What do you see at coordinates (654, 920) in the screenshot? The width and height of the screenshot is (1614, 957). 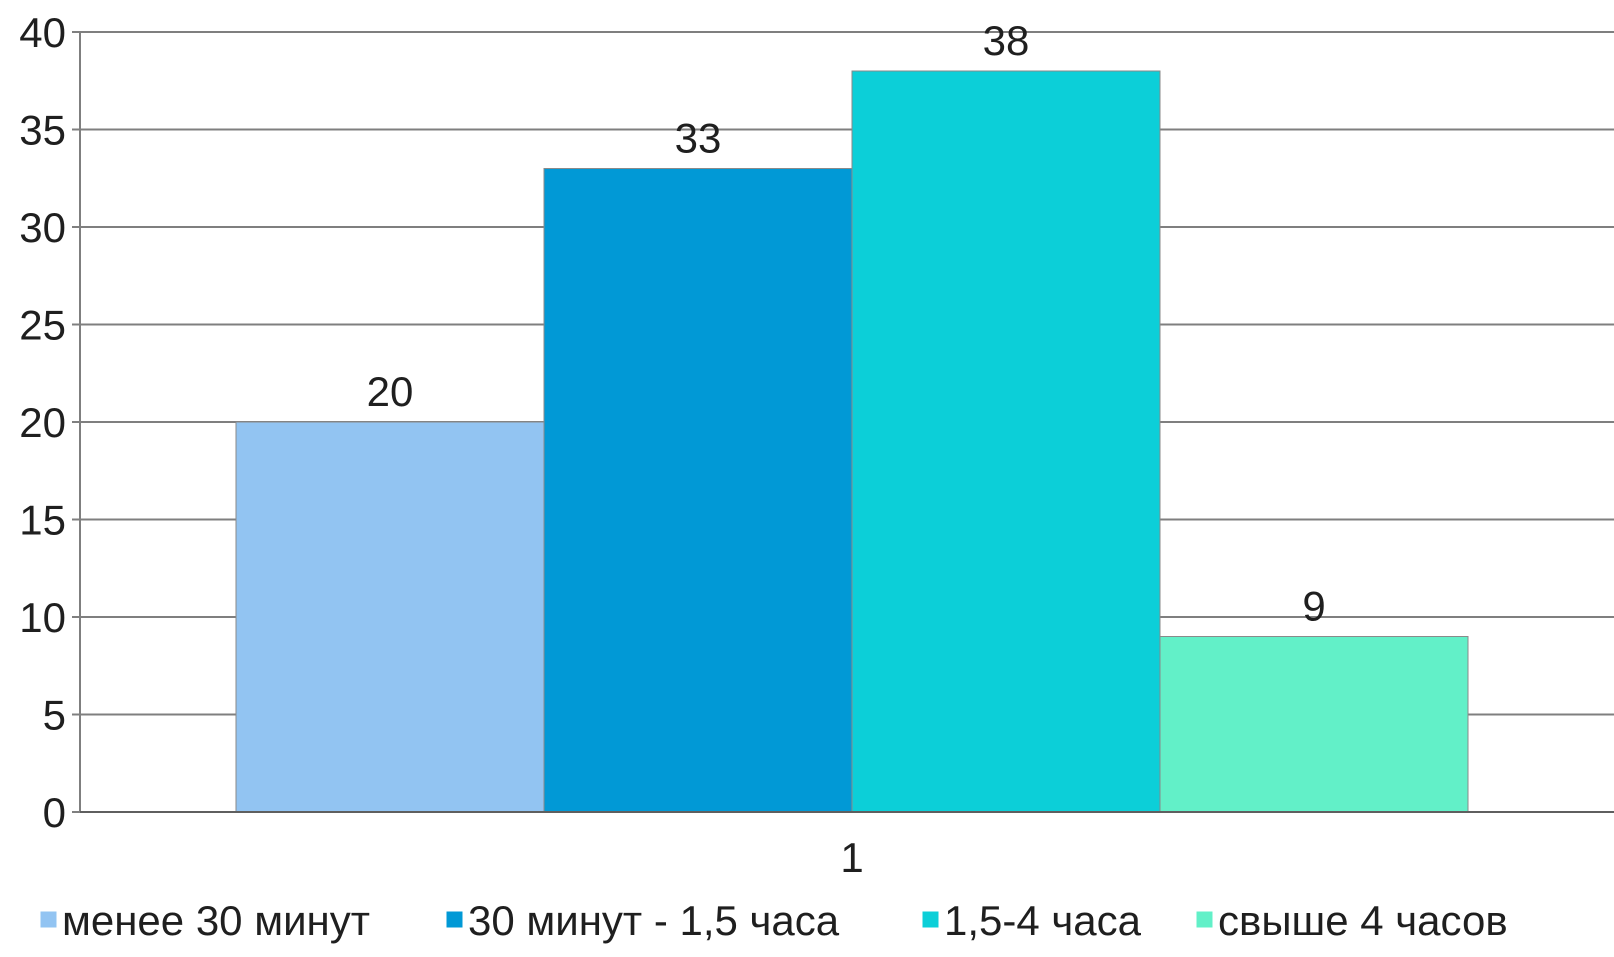 I see `legend-label: 30 минут - 1,5 часа` at bounding box center [654, 920].